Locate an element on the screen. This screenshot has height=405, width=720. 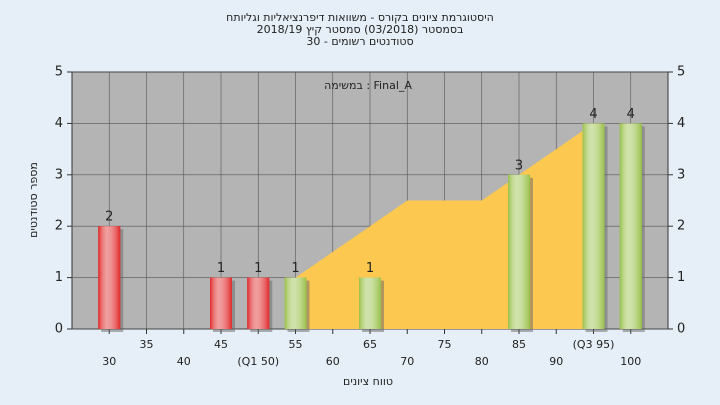
y-tick-label: 2 is located at coordinates (59, 226).